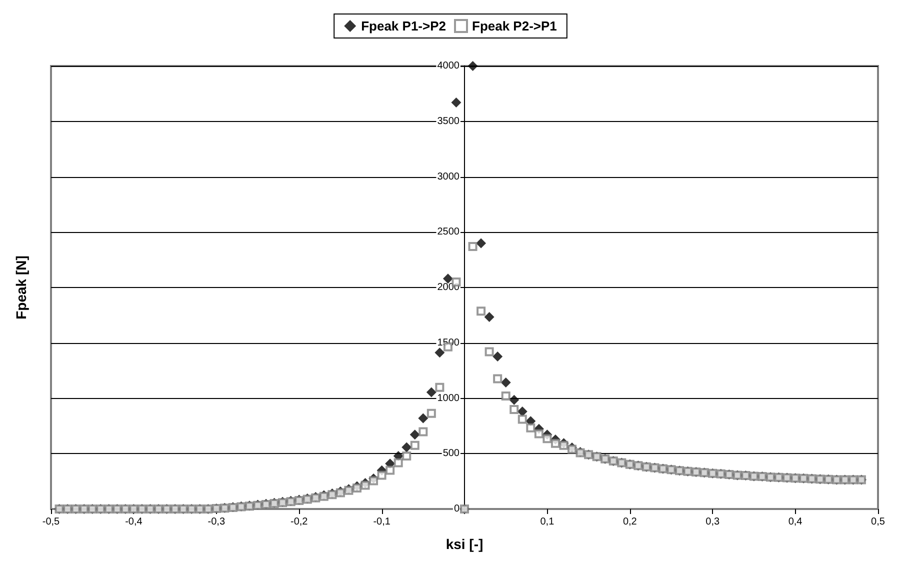 Image resolution: width=901 pixels, height=575 pixels. Describe the element at coordinates (448, 232) in the screenshot. I see `y-tick-label: 2500` at that location.